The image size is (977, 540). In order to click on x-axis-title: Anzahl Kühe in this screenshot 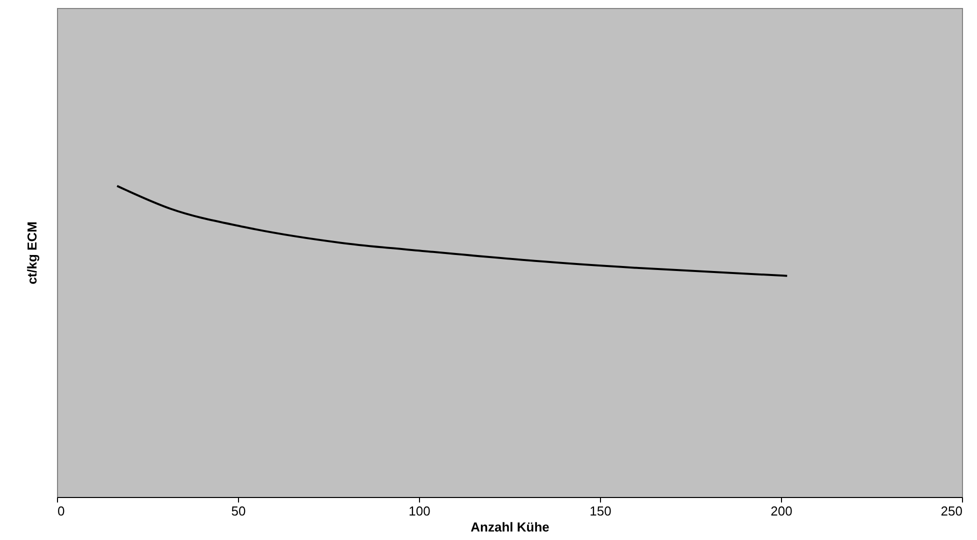, I will do `click(510, 527)`.